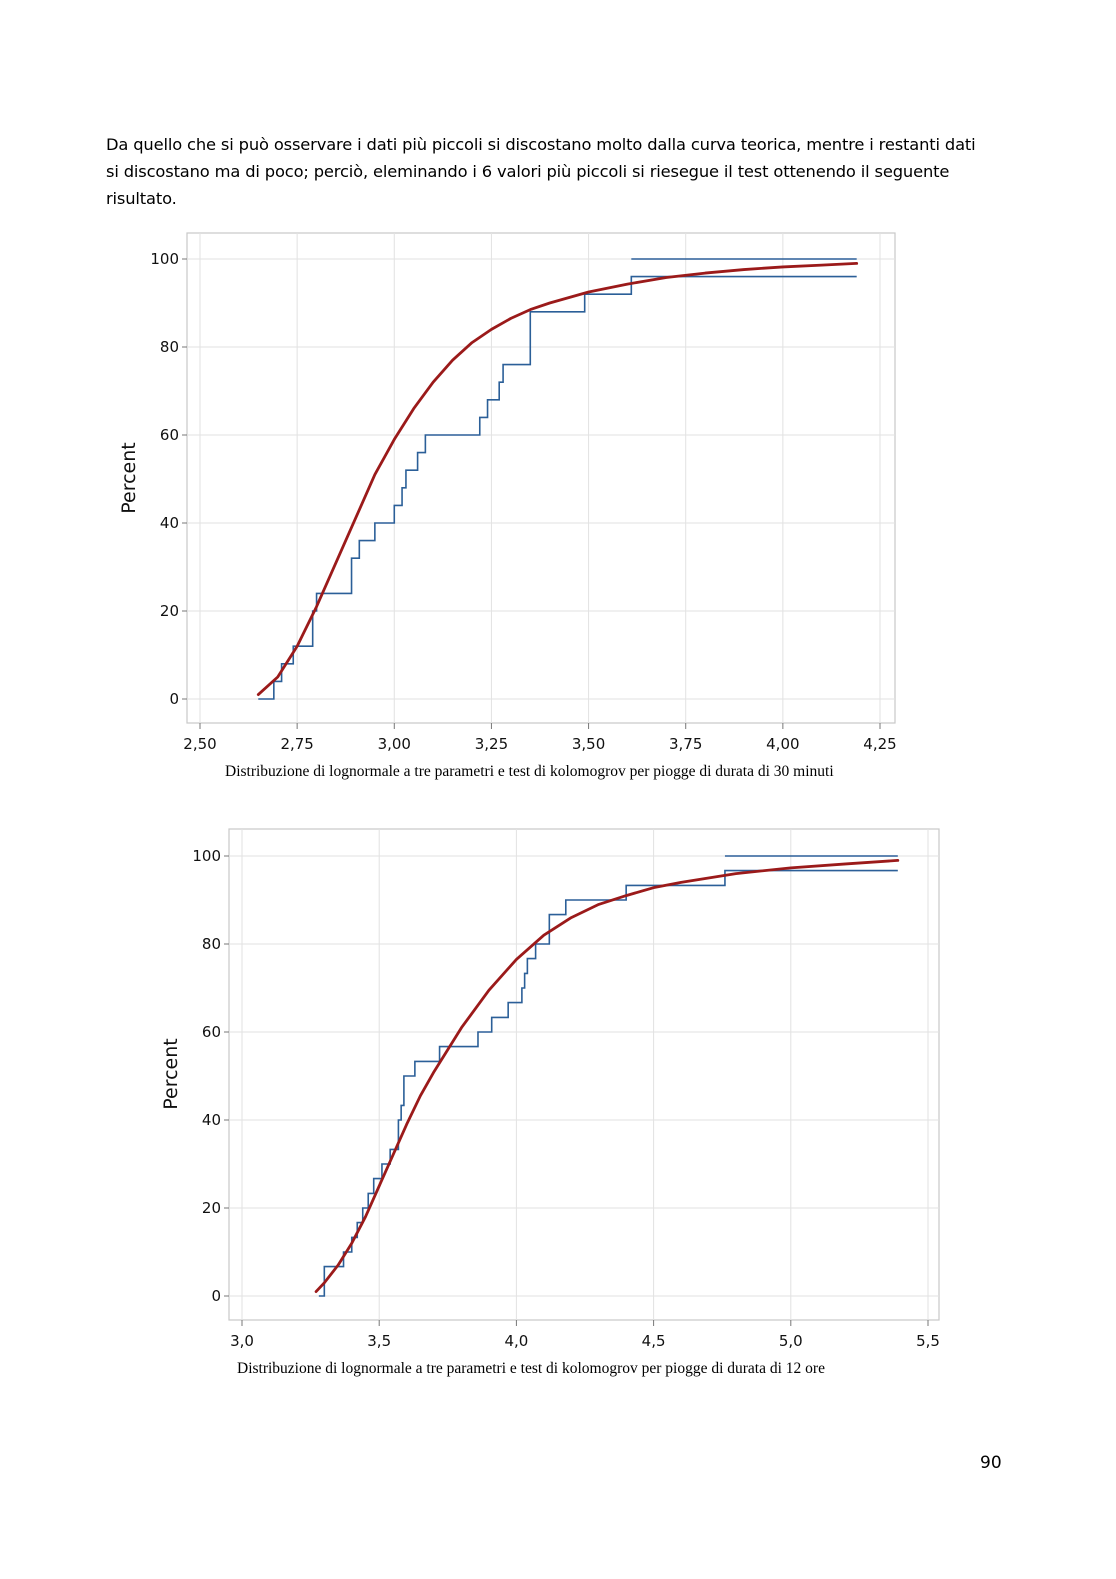 Image resolution: width=1116 pixels, height=1579 pixels. Describe the element at coordinates (211, 1032) in the screenshot. I see `chart2-y-tick-label: 60` at that location.